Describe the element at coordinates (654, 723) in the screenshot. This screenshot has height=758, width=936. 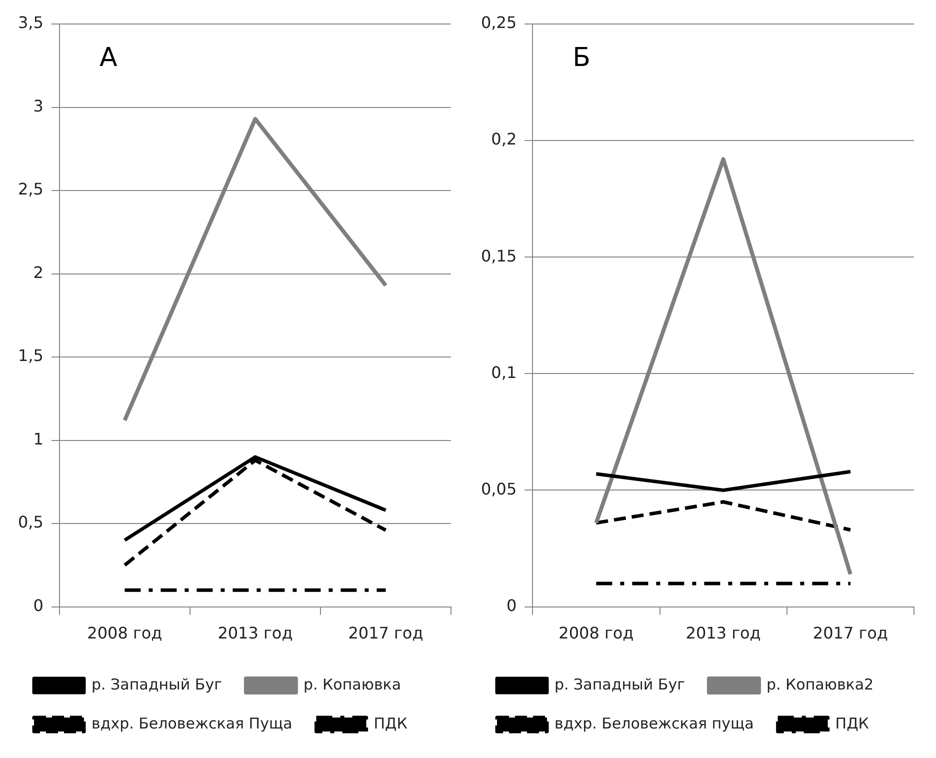
I see `legend-label: вдхр. Беловежская пуща` at that location.